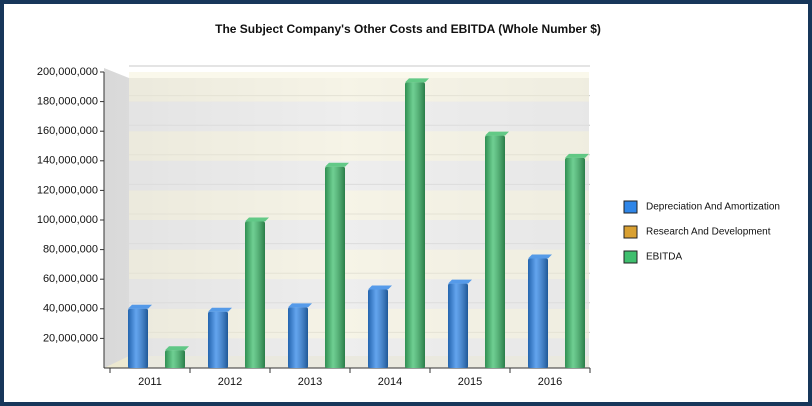 This screenshot has width=812, height=406. I want to click on y-tick-label: 200,000,000, so click(67, 72).